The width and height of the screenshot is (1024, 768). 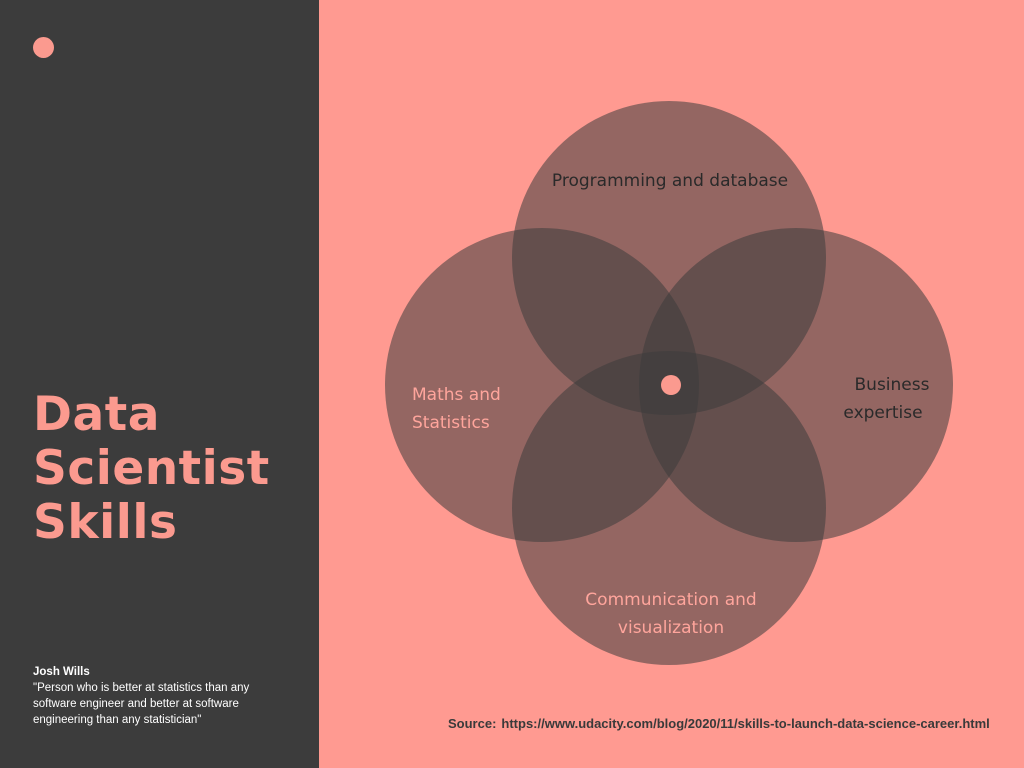 What do you see at coordinates (456, 395) in the screenshot?
I see `venn-label-maths-line-1: Maths and` at bounding box center [456, 395].